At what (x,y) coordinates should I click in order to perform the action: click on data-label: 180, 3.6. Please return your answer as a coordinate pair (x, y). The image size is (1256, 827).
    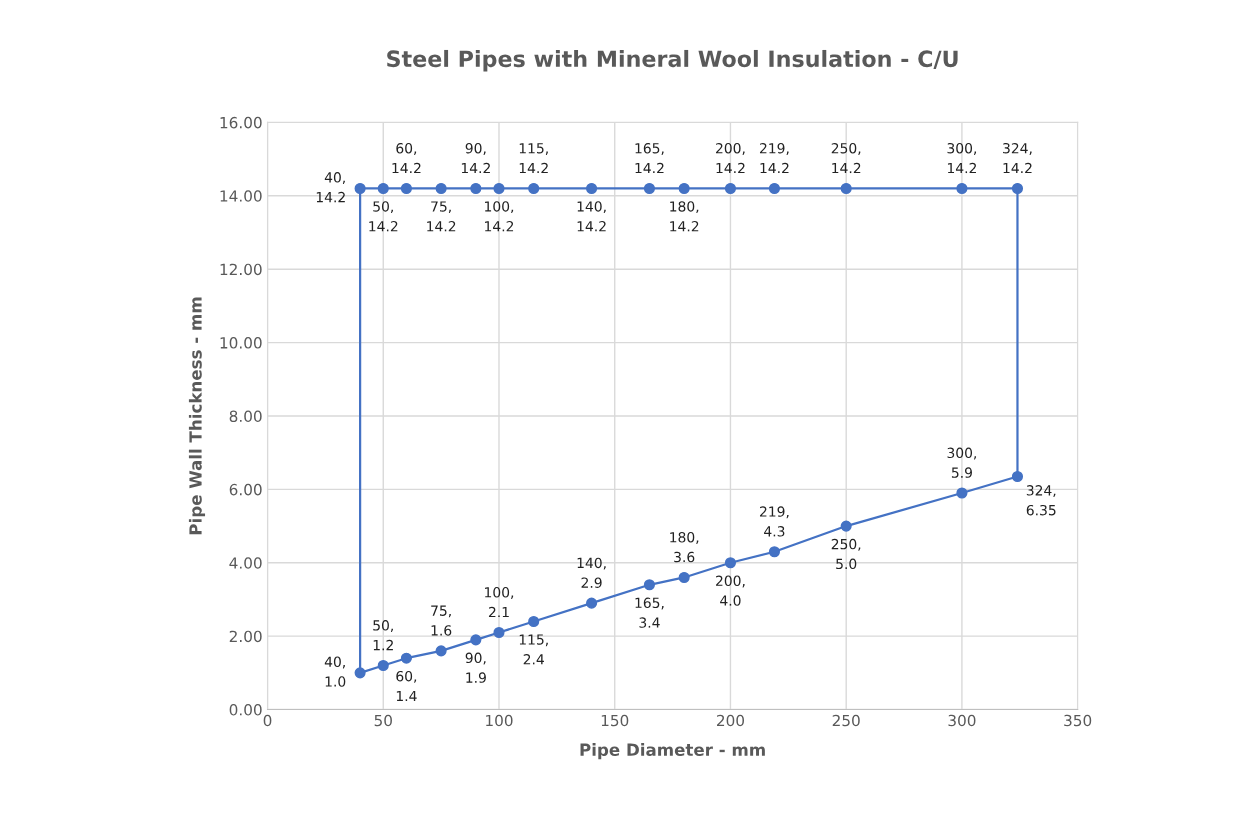
    Looking at the image, I should click on (684, 547).